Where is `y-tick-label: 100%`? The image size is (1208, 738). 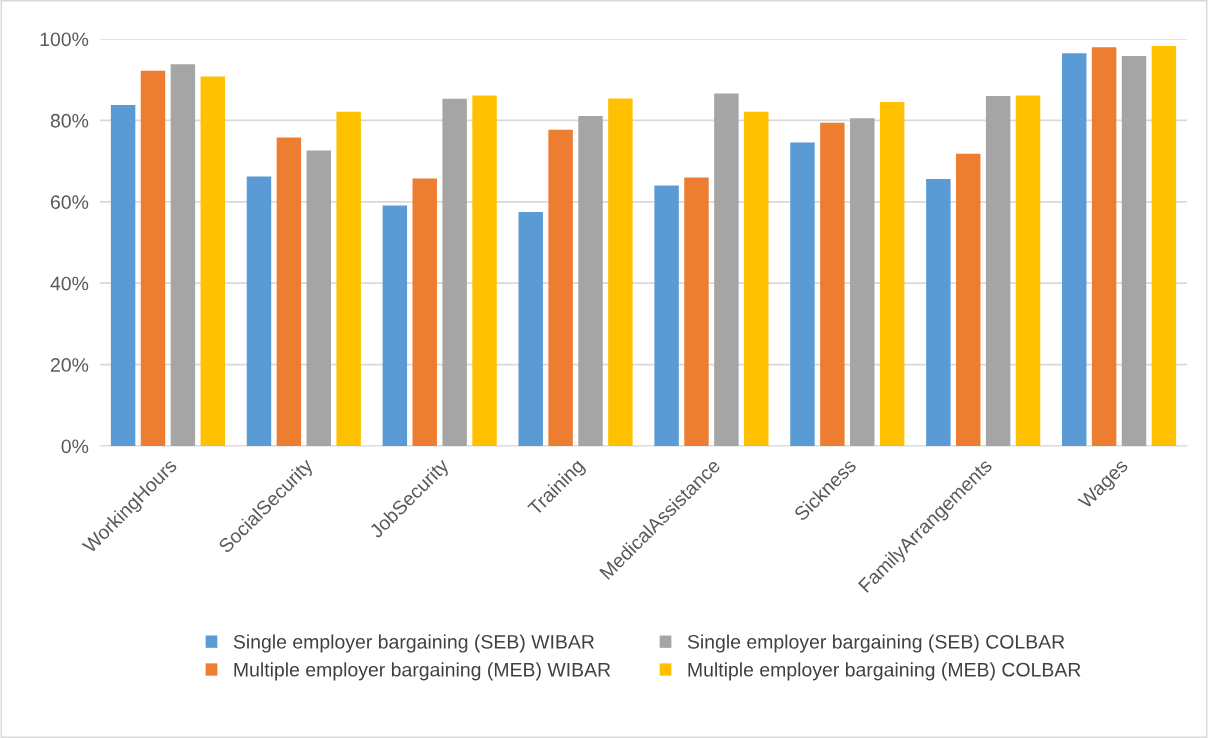
y-tick-label: 100% is located at coordinates (64, 39).